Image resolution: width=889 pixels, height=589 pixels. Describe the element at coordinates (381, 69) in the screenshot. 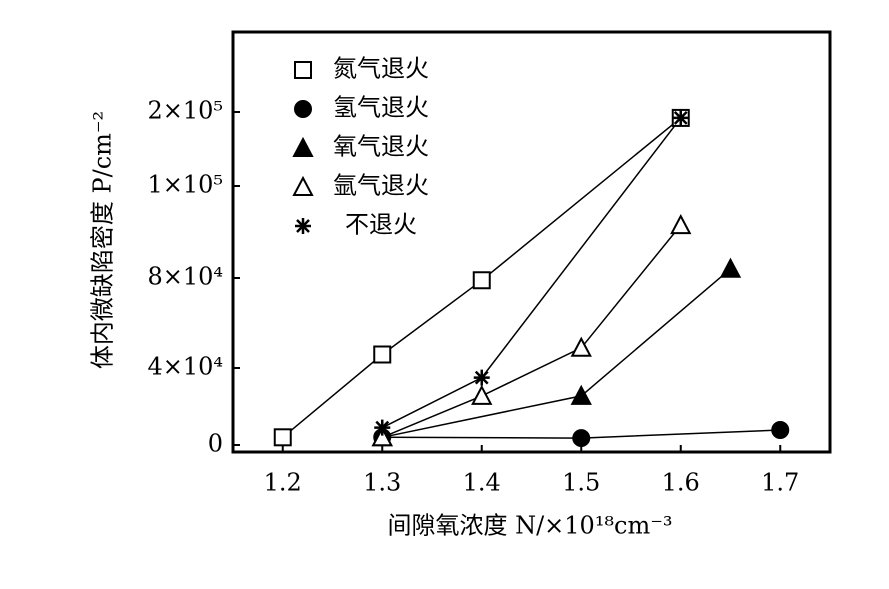

I see `legend-label: 氮气退火` at that location.